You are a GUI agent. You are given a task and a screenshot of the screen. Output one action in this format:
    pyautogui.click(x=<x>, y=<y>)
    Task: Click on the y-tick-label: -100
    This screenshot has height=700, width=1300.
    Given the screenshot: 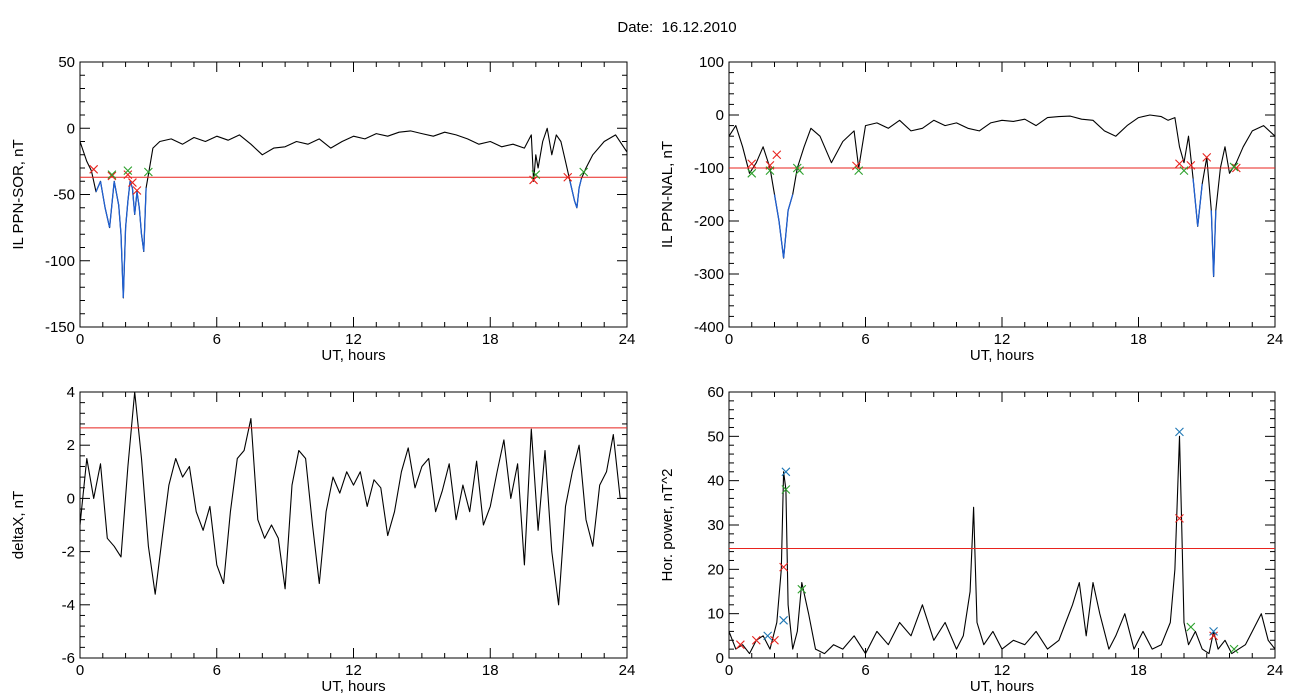 What is the action you would take?
    pyautogui.click(x=709, y=168)
    